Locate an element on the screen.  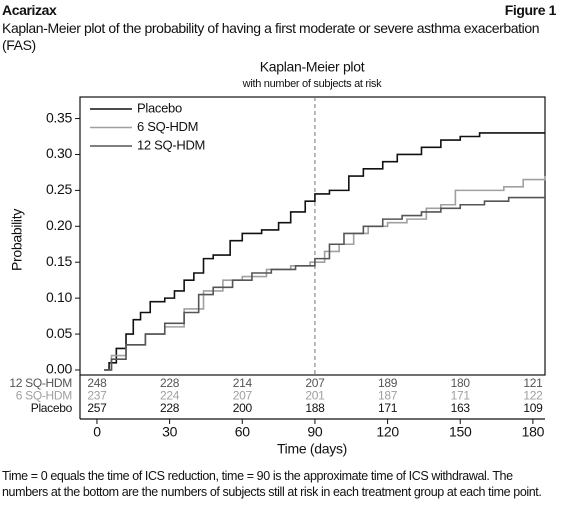
risk-count: 121 is located at coordinates (533, 383).